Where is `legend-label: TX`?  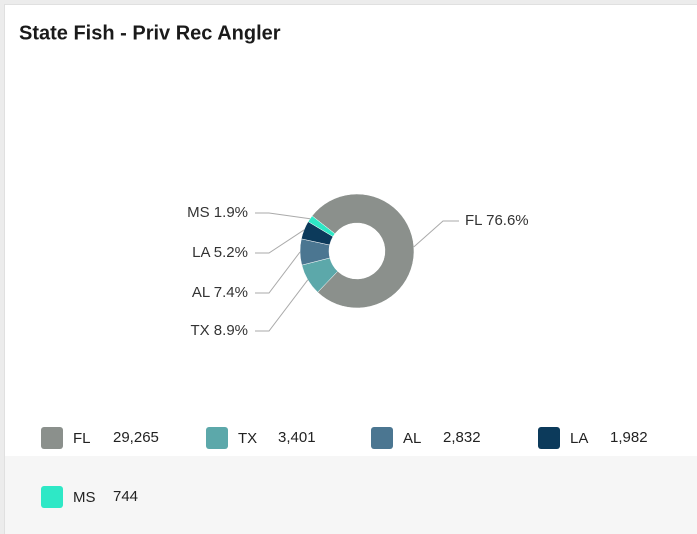 legend-label: TX is located at coordinates (247, 438).